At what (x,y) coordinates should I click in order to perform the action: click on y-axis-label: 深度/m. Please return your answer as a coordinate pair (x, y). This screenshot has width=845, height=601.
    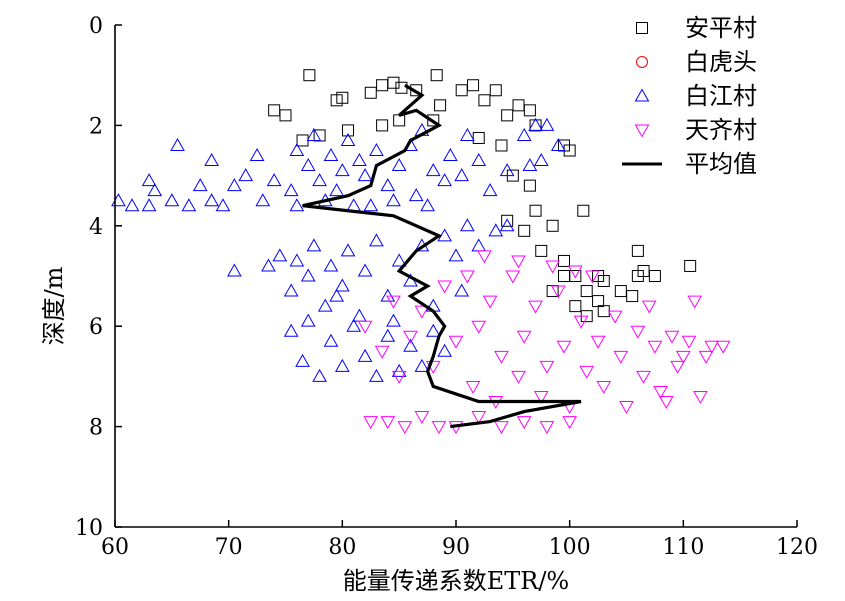
    Looking at the image, I should click on (54, 305).